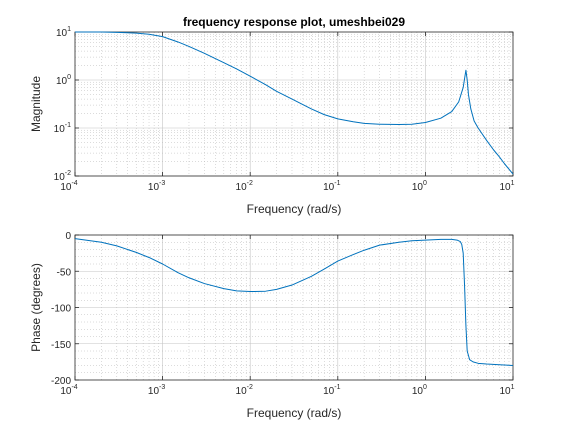 This screenshot has width=570, height=430. What do you see at coordinates (294, 22) in the screenshot?
I see `chart-title: frequency response plot, umeshbei029` at bounding box center [294, 22].